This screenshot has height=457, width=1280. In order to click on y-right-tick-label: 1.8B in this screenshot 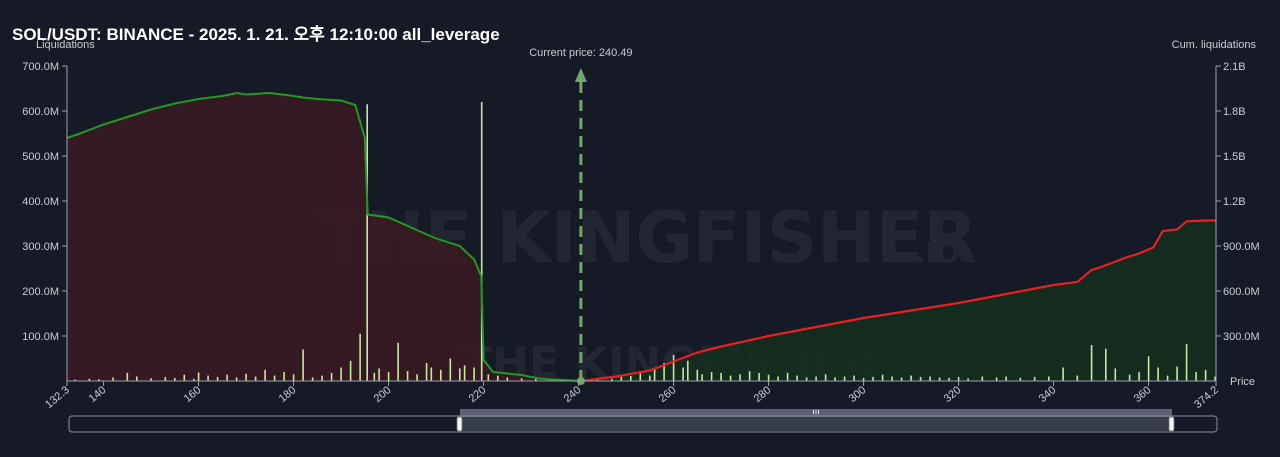, I will do `click(1234, 112)`.